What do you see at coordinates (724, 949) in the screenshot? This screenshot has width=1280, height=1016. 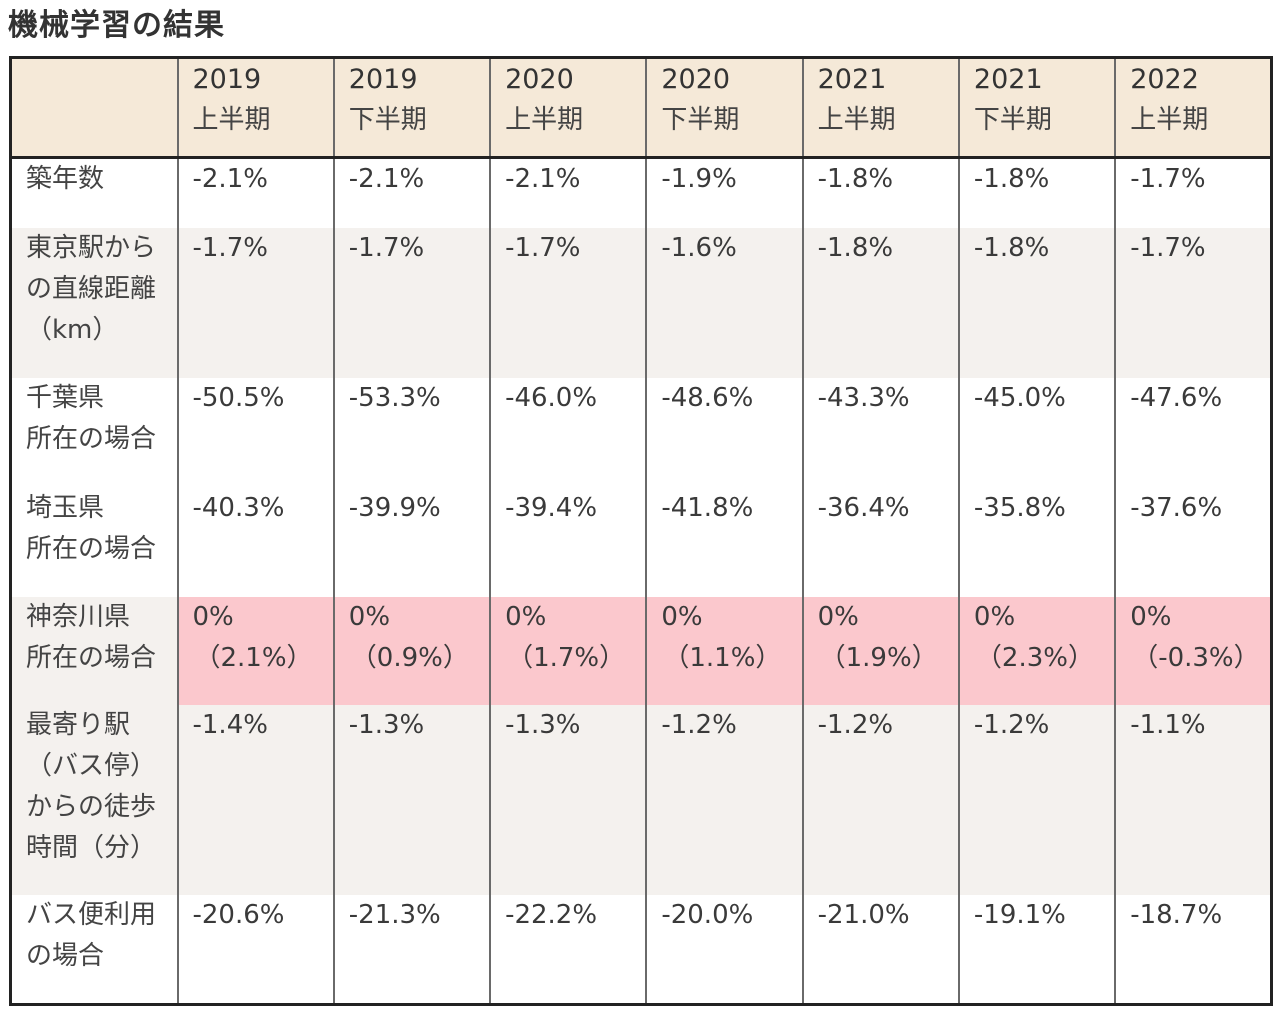 I see `table-cell: -20.0%` at bounding box center [724, 949].